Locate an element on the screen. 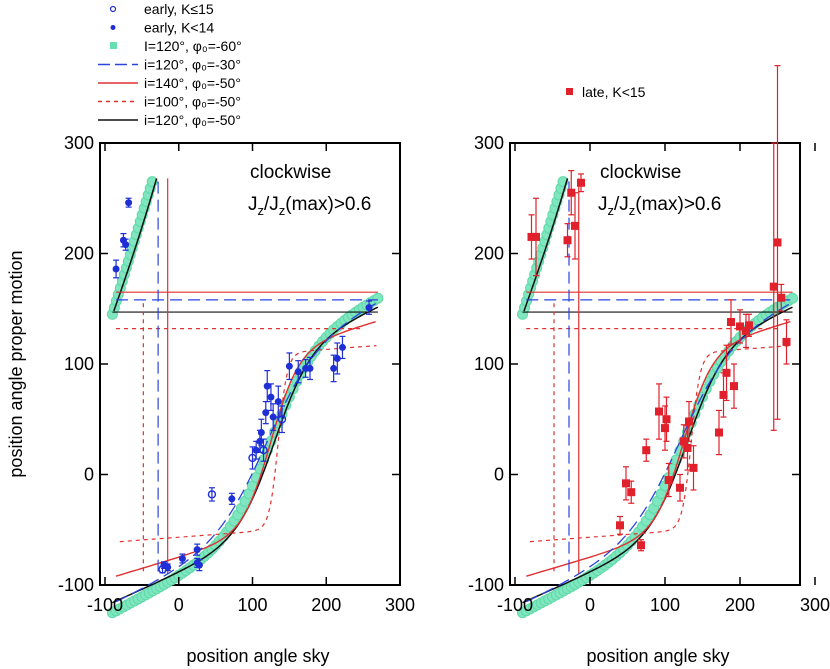 The width and height of the screenshot is (830, 669). left-legend-label: early, K≤15 is located at coordinates (179, 9).